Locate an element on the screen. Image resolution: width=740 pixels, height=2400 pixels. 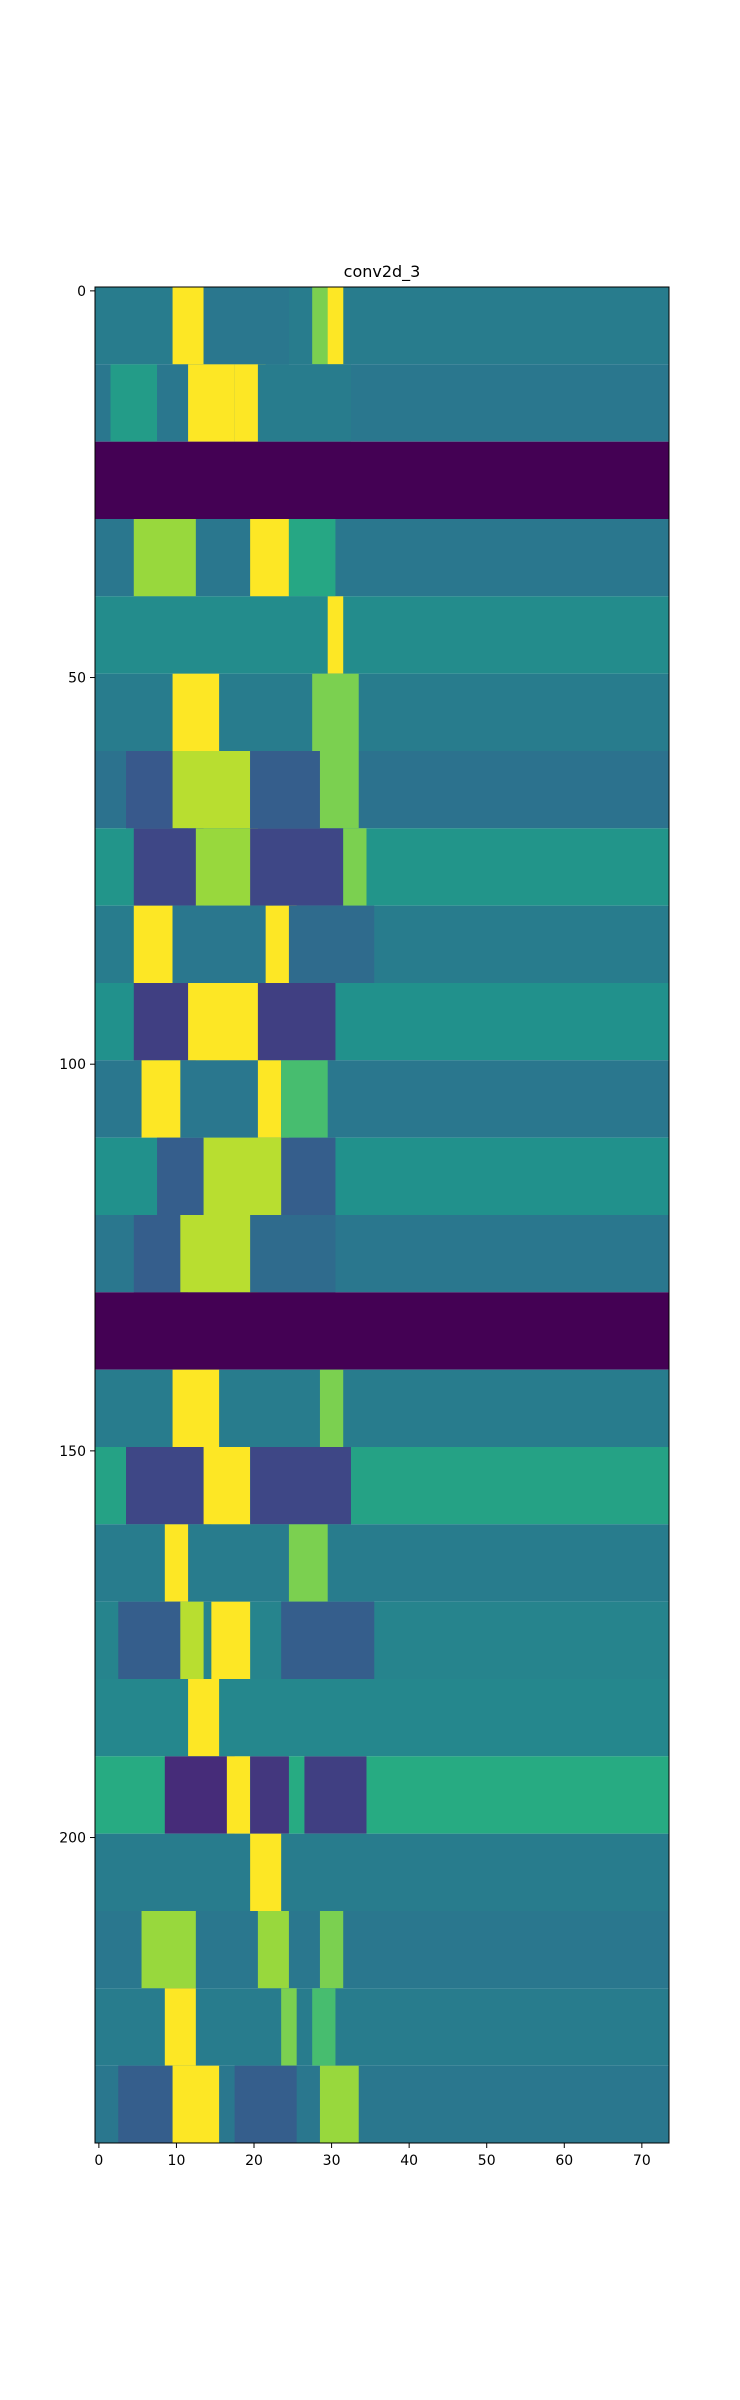
y-axis-ticks: 0 50 100 150 200 is located at coordinates (77, 1065).